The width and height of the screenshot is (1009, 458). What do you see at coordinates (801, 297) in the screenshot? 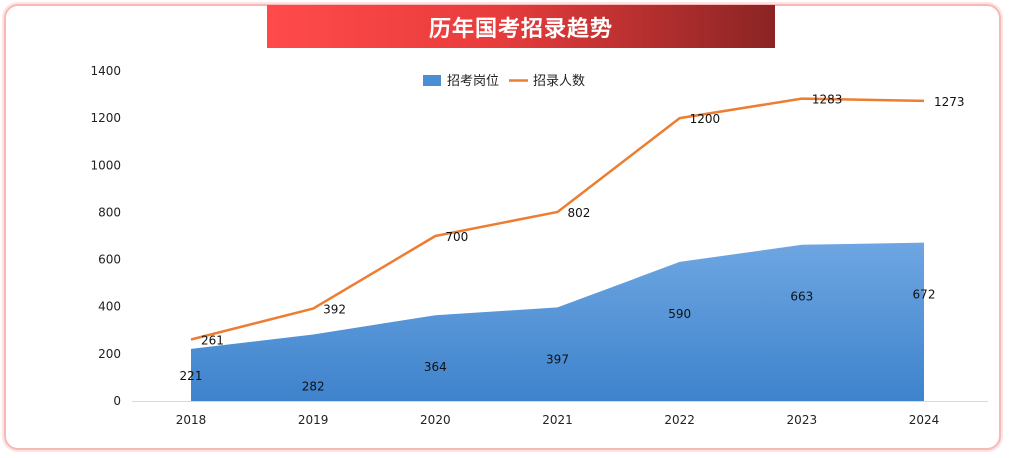
I see `area-data-label: 663` at bounding box center [801, 297].